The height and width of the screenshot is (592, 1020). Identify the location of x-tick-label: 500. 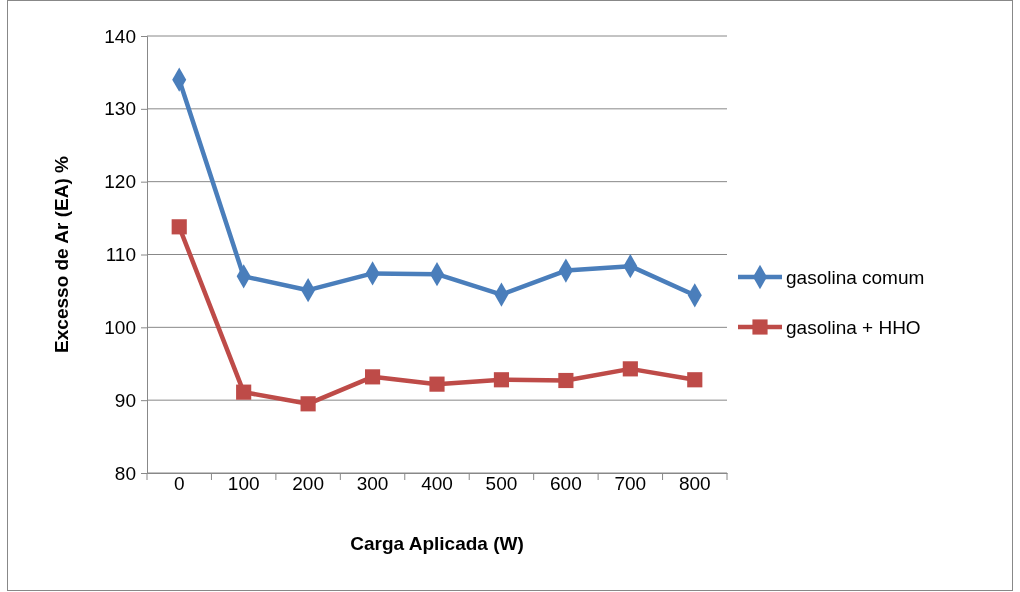
(501, 483).